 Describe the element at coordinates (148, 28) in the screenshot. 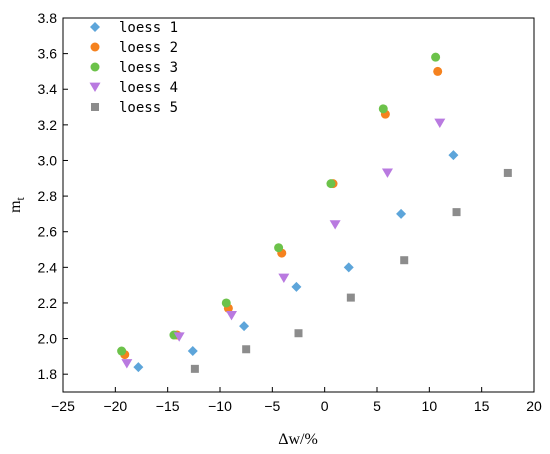

I see `legend-label: loess 1` at that location.